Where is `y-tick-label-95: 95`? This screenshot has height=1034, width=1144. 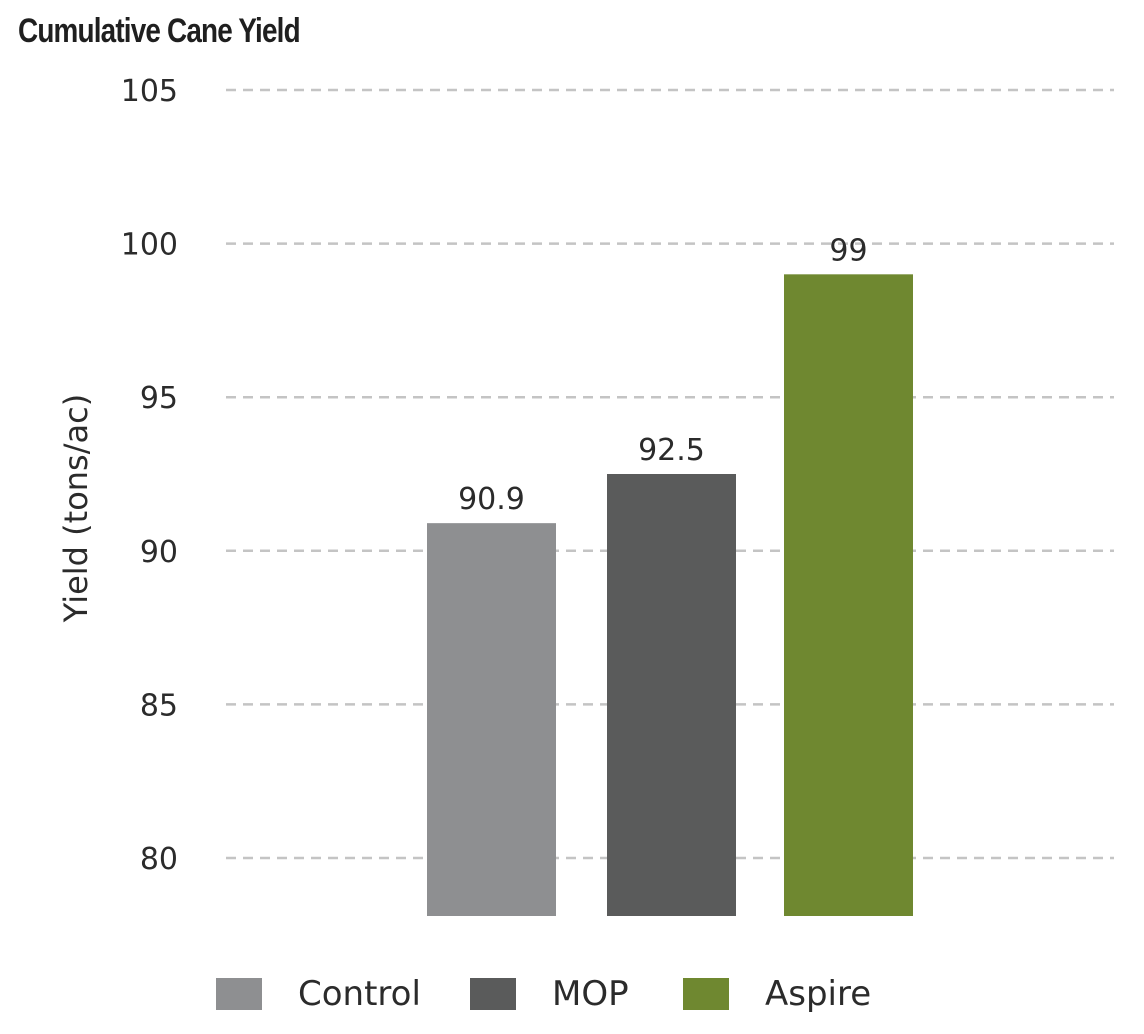 y-tick-label-95: 95 is located at coordinates (159, 398).